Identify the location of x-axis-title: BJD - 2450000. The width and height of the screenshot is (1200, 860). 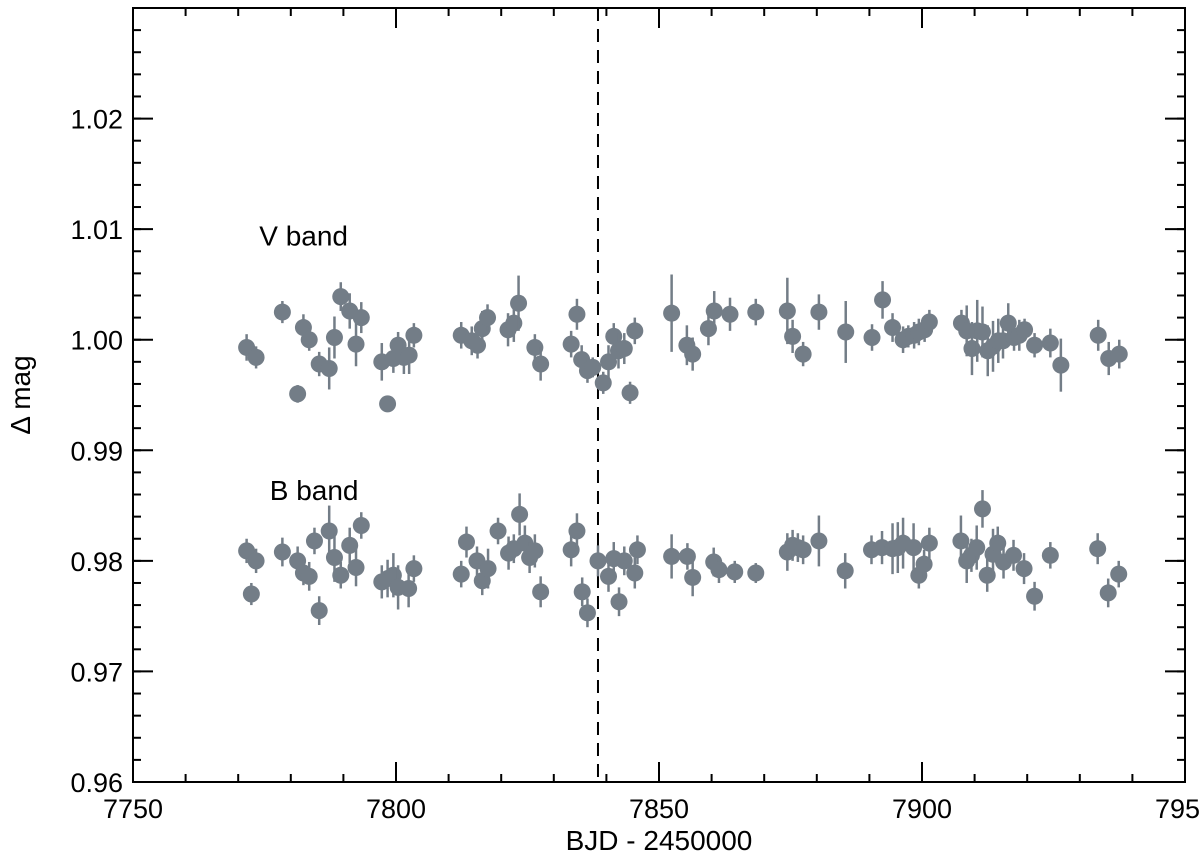
(659, 840).